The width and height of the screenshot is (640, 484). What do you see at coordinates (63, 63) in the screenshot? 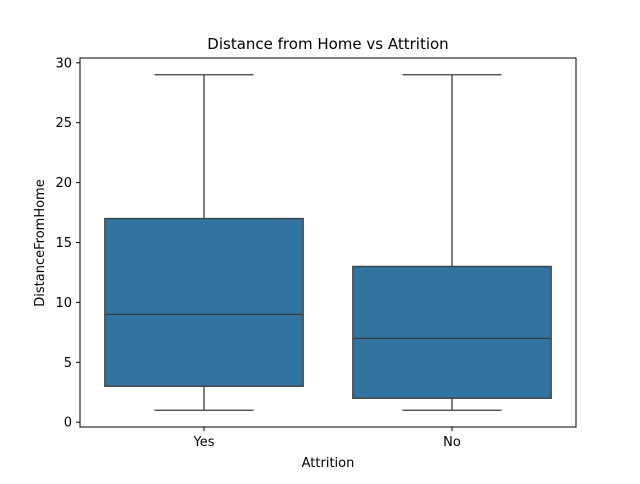
I see `y-tick-label-30: 30` at bounding box center [63, 63].